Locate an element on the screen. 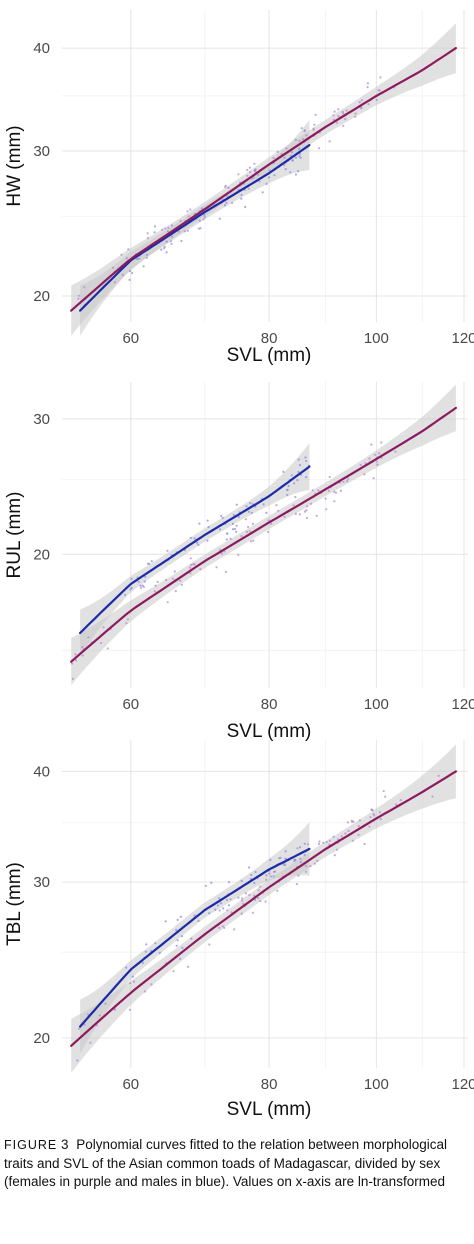 The width and height of the screenshot is (474, 1244). x-tick-label: 120 is located at coordinates (462, 1084).